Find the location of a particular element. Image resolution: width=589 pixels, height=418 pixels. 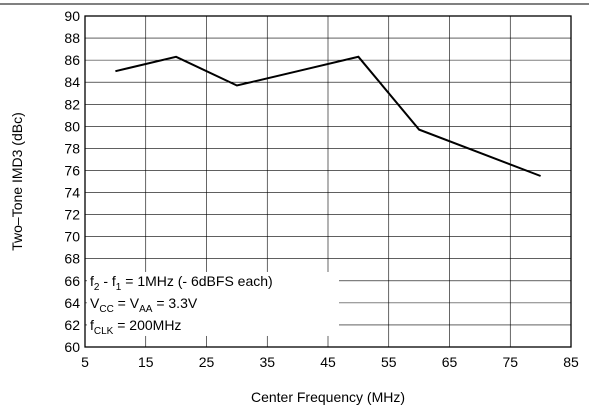

y-tick-label: 76 is located at coordinates (72, 170).